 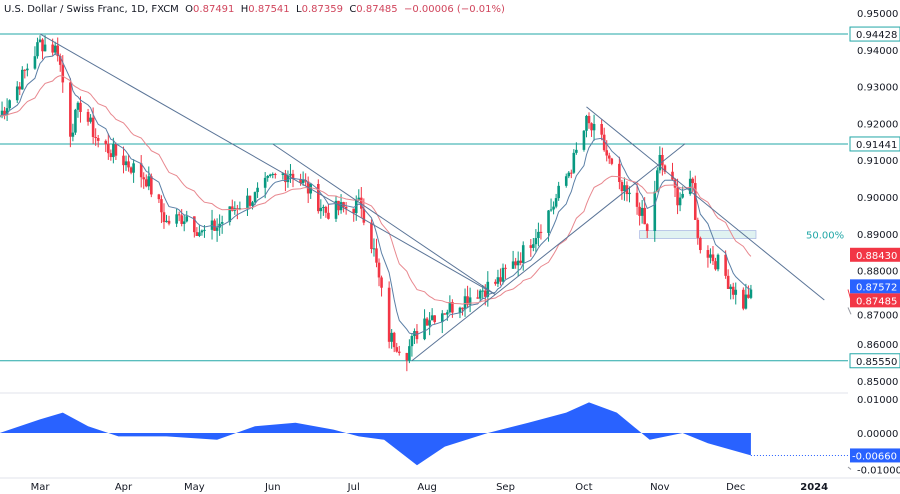 What do you see at coordinates (375, 434) in the screenshot?
I see `oscillator-area` at bounding box center [375, 434].